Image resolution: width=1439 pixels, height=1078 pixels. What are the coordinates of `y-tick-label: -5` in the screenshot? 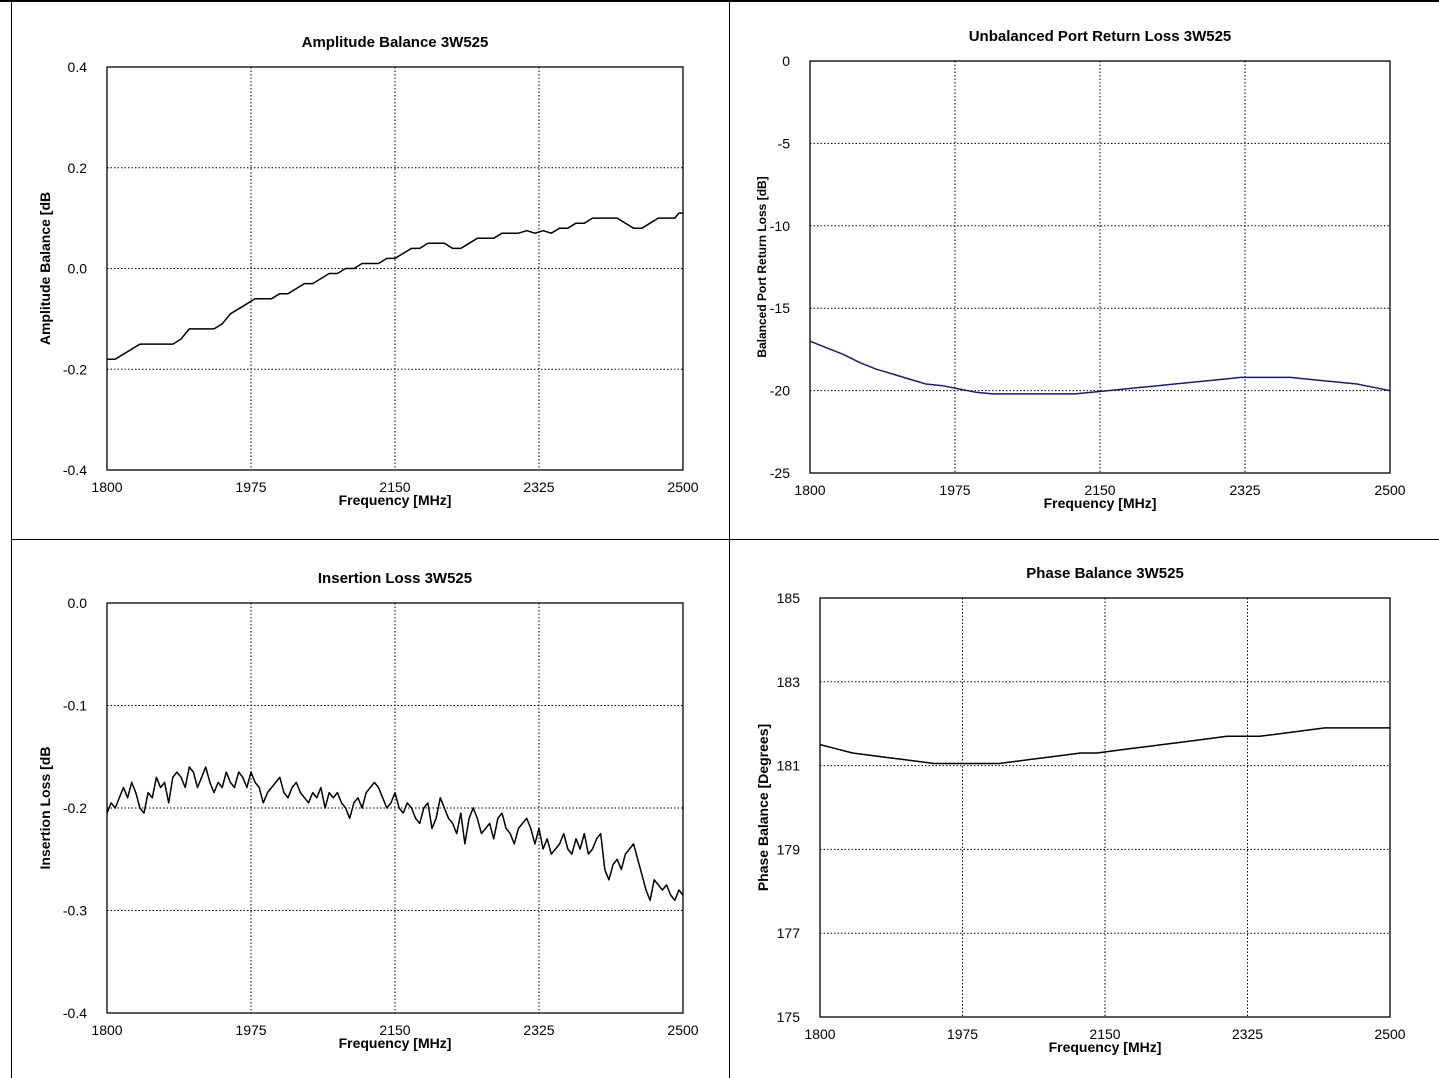 It's located at (784, 143).